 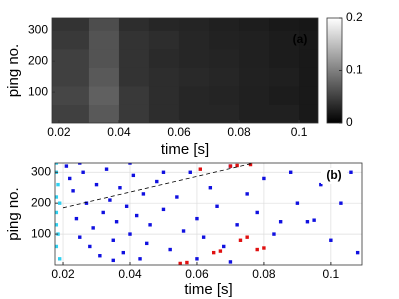 I want to click on y-tick-label: 300, so click(x=38, y=30).